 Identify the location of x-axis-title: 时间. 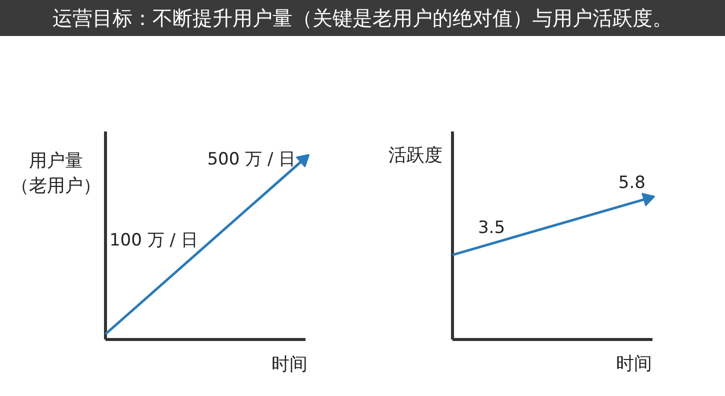
(634, 364).